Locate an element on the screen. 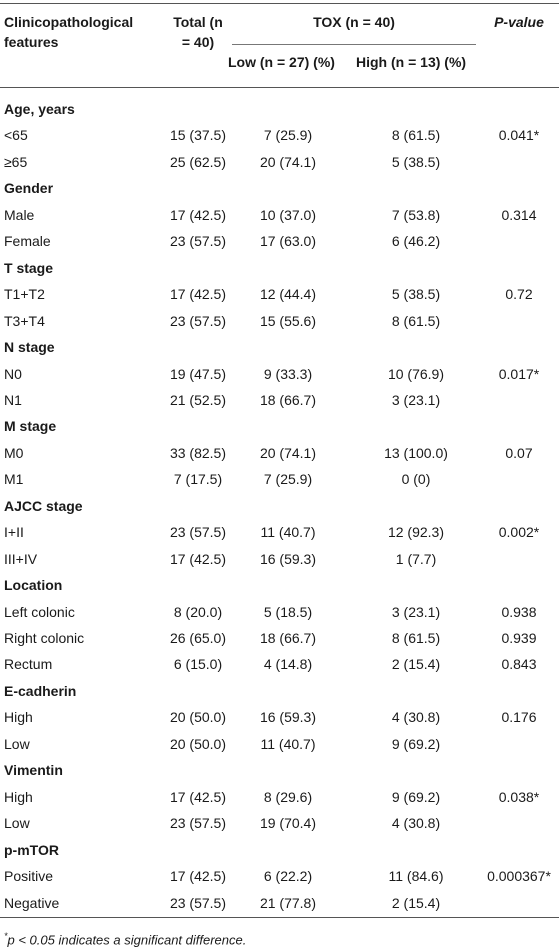 The width and height of the screenshot is (559, 950). cell-p: 0.176 is located at coordinates (519, 717).